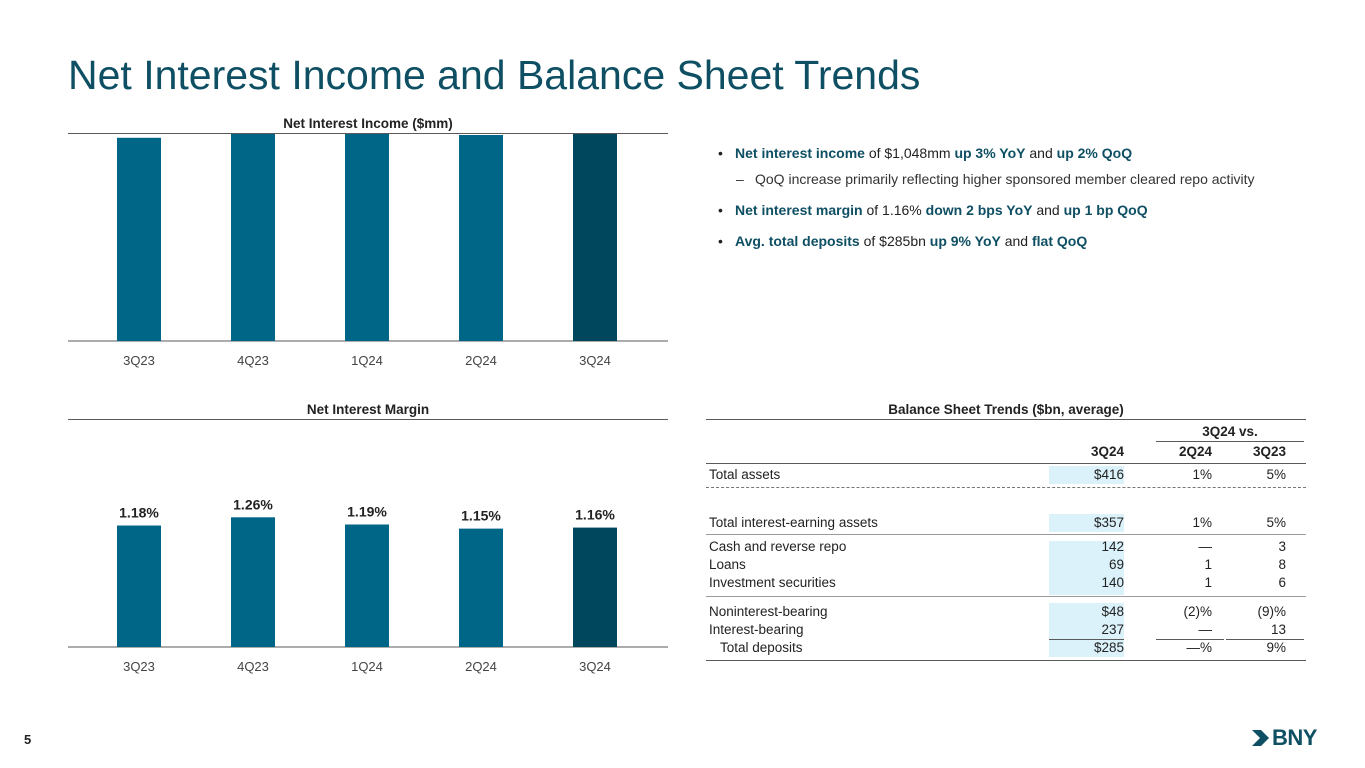 This screenshot has height=768, width=1365. What do you see at coordinates (1260, 738) in the screenshot?
I see `chevron-arrow-icon` at bounding box center [1260, 738].